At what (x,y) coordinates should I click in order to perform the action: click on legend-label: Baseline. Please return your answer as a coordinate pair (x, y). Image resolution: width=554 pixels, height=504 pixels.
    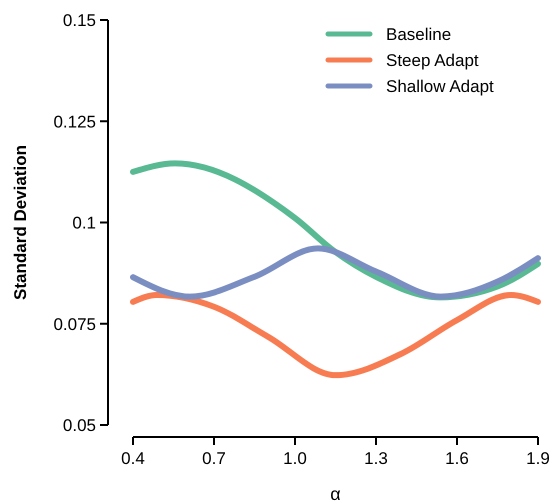
    Looking at the image, I should click on (419, 34).